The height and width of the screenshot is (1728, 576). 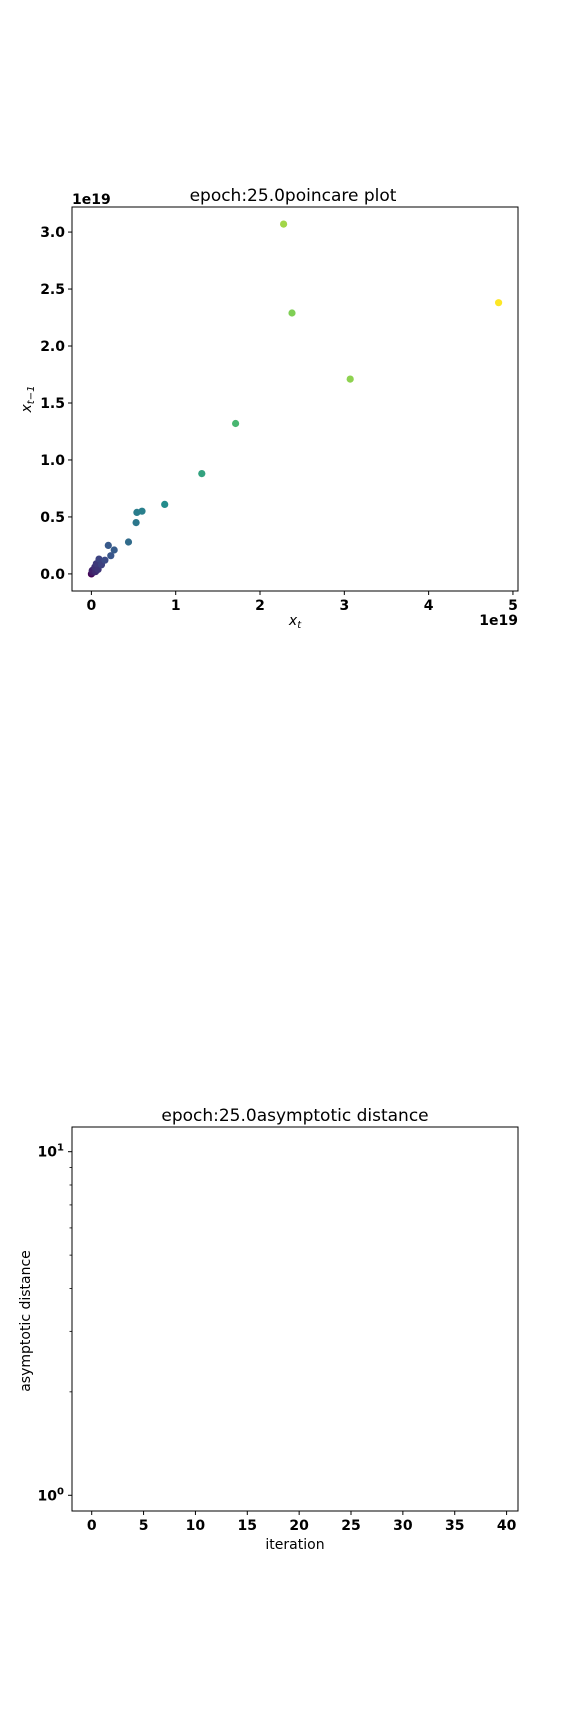 What do you see at coordinates (52, 233) in the screenshot?
I see `y-tick-label-6: 3.0` at bounding box center [52, 233].